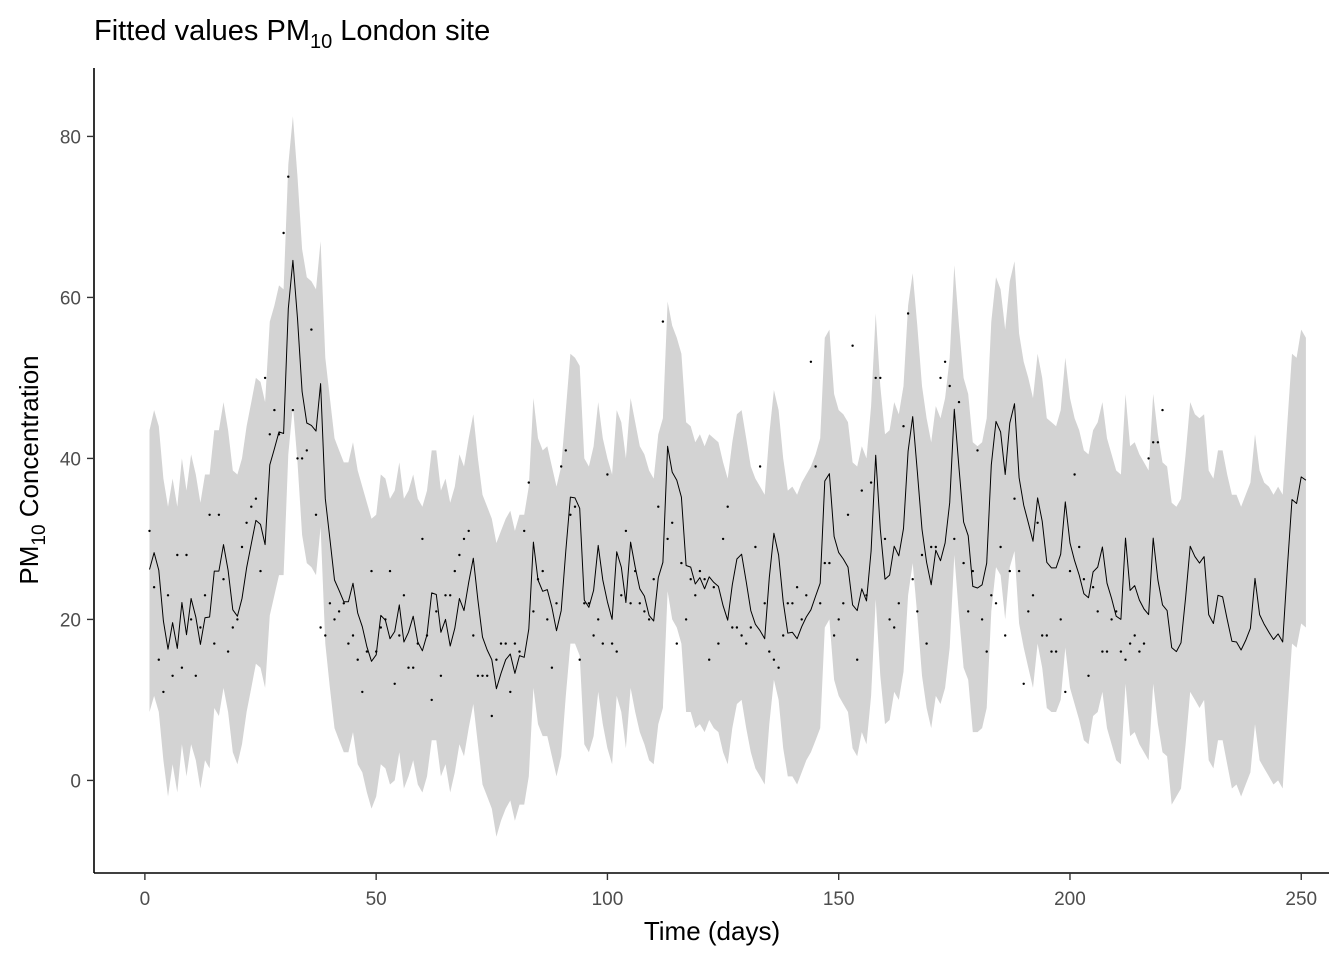 The image size is (1344, 960). Describe the element at coordinates (712, 931) in the screenshot. I see `x-axis-title: Time (days)` at that location.